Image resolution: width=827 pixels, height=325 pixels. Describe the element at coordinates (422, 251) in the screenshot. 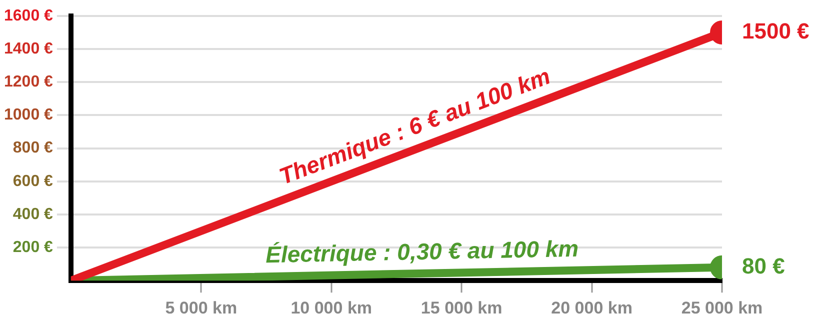

I see `series-label: Électrique : 0,30 € au 100 km` at that location.